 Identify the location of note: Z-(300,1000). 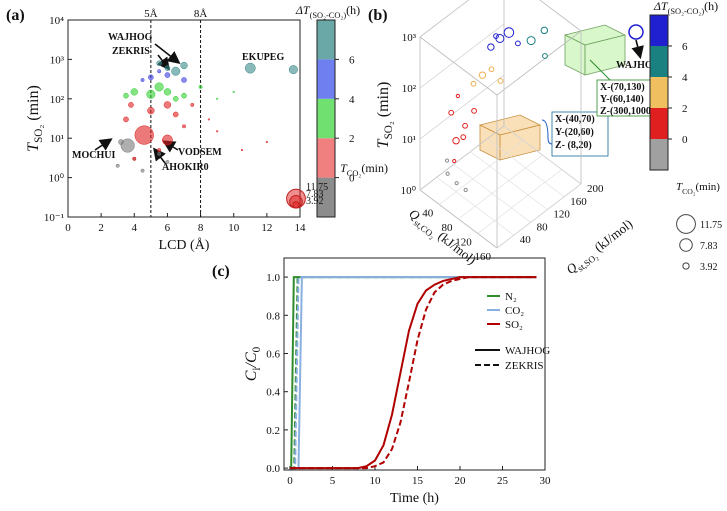
(627, 111).